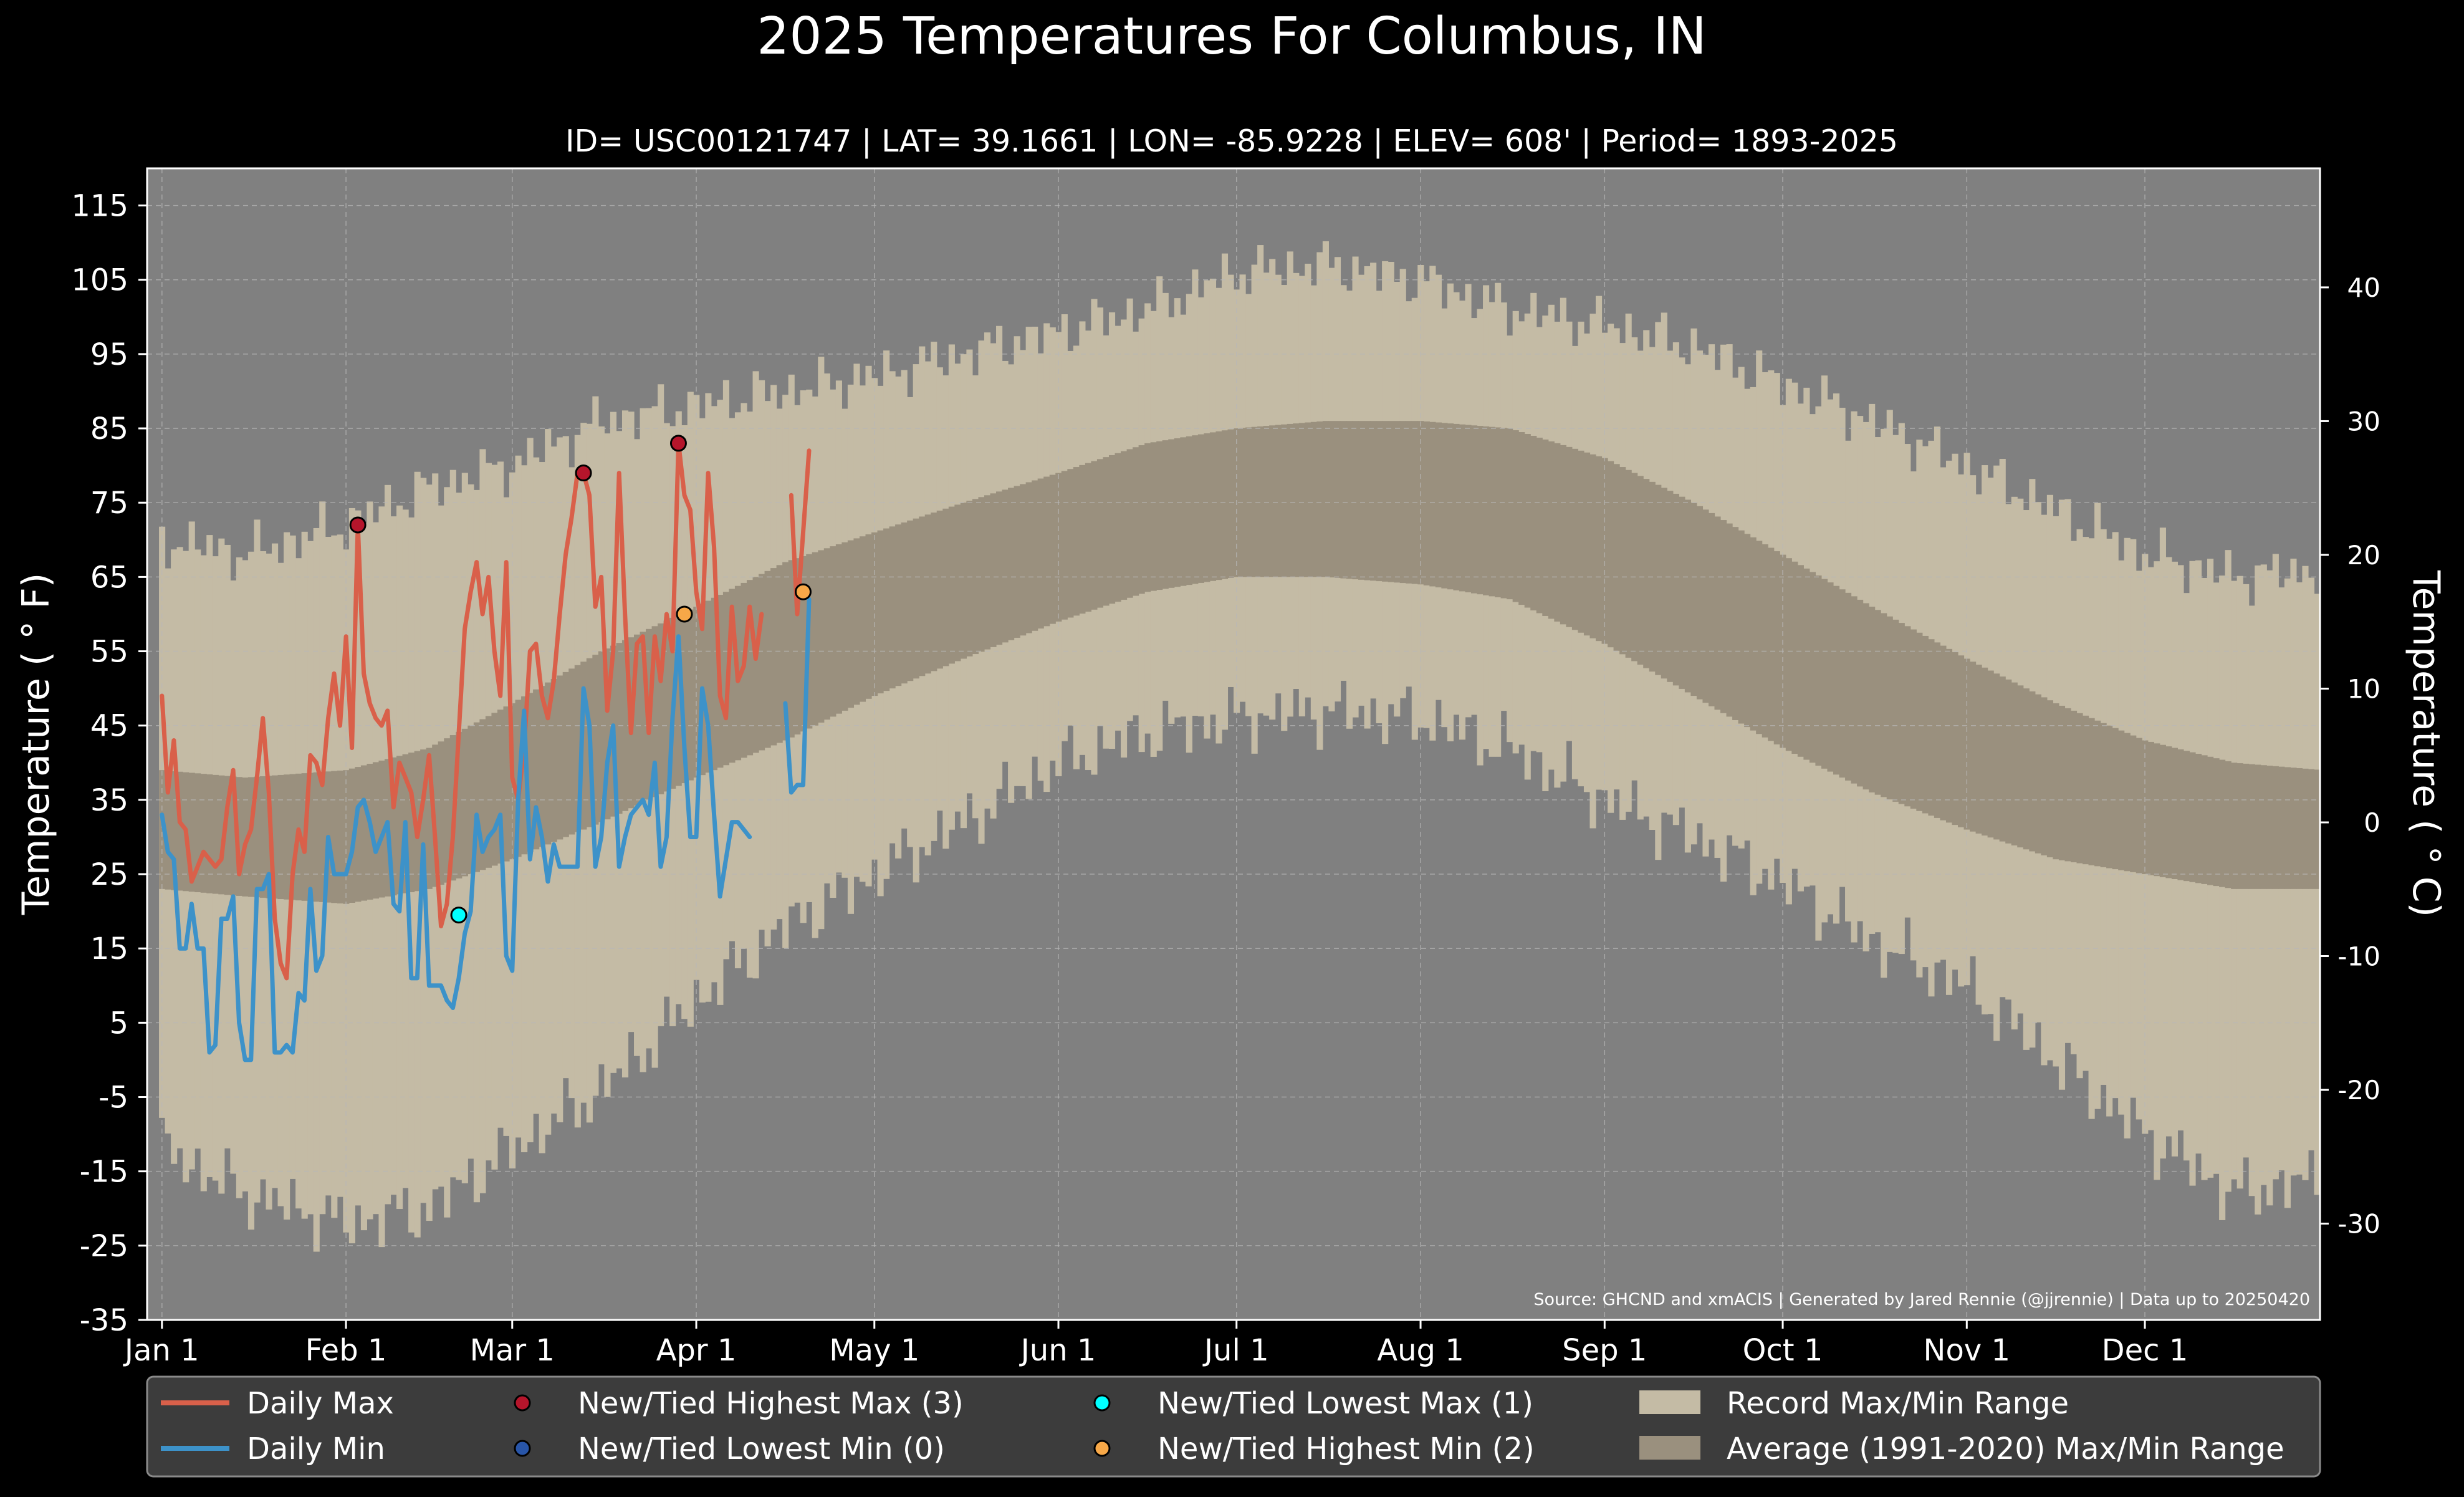  What do you see at coordinates (2358, 1224) in the screenshot?
I see `y2-tick-label: -30` at bounding box center [2358, 1224].